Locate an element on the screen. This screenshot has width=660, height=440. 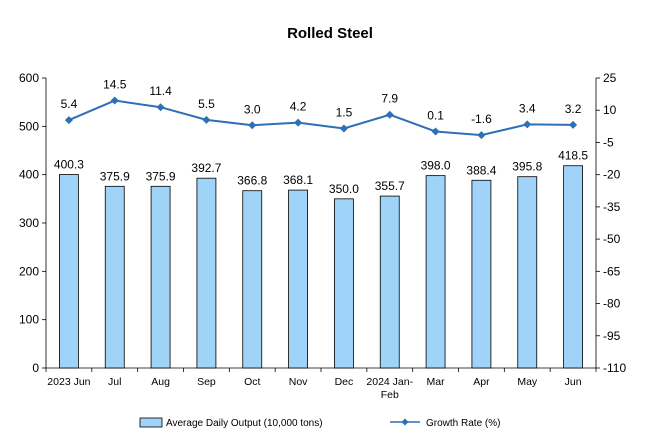
x-tick-label: Aug is located at coordinates (160, 382).